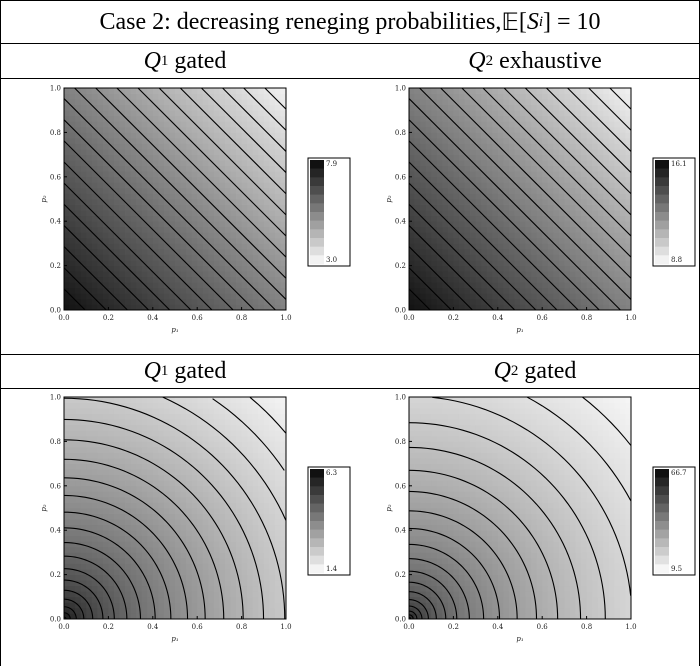  What do you see at coordinates (350, 388) in the screenshot?
I see `table-rule` at bounding box center [350, 388].